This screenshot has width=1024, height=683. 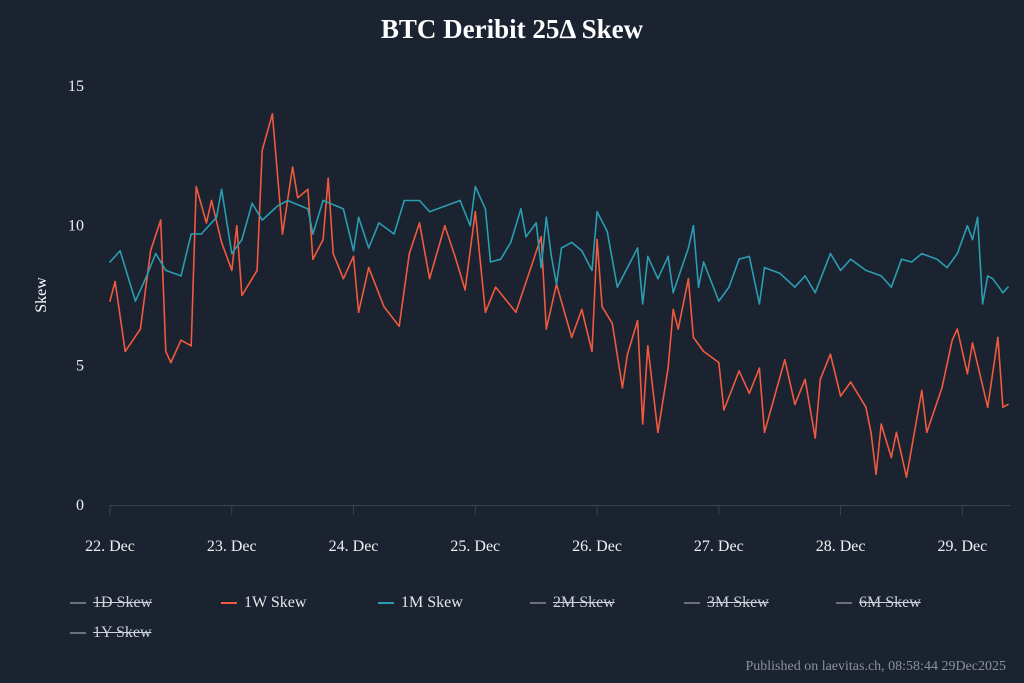 What do you see at coordinates (572, 603) in the screenshot?
I see `legend-item-2m-skew: 2M Skew` at bounding box center [572, 603].